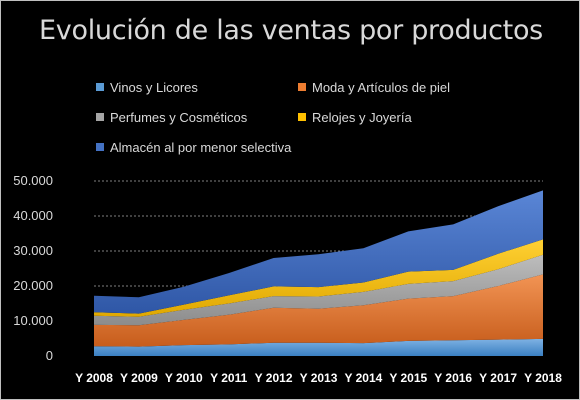 The height and width of the screenshot is (400, 580). Describe the element at coordinates (33, 180) in the screenshot. I see `y-tick-label: 50.000` at that location.